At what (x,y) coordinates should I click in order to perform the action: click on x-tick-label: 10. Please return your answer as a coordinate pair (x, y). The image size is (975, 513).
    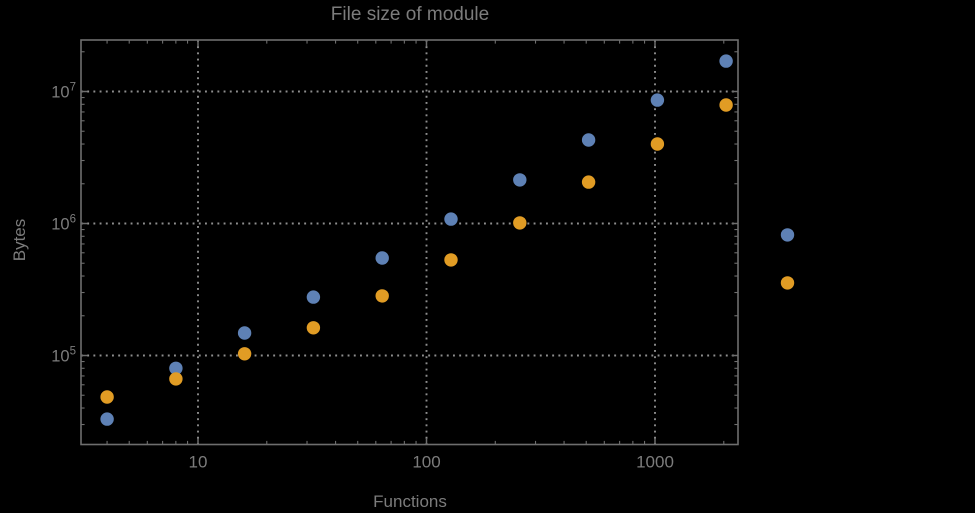
    Looking at the image, I should click on (198, 462).